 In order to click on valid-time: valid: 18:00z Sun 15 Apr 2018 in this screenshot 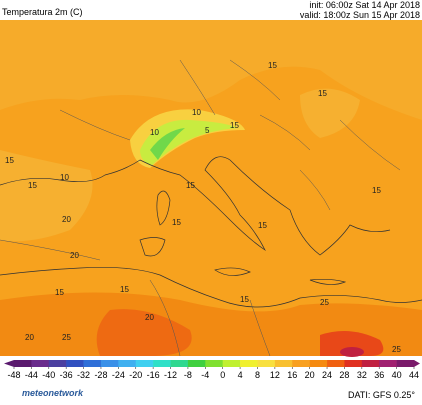, I will do `click(360, 15)`.